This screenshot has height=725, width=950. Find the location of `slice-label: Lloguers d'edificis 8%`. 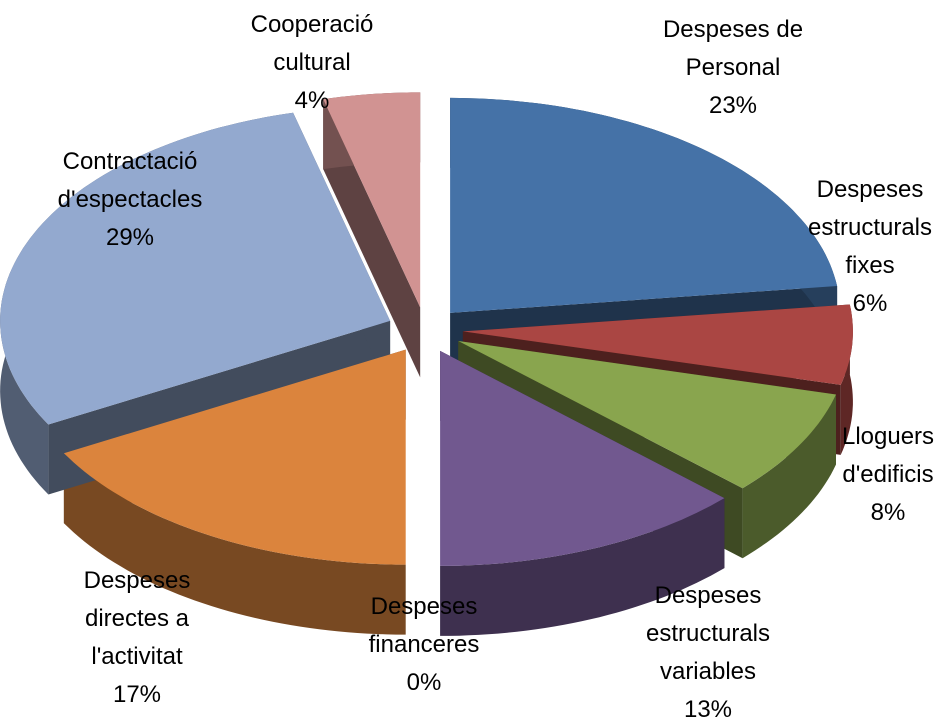

slice-label: Lloguers d'edificis 8% is located at coordinates (884, 475).